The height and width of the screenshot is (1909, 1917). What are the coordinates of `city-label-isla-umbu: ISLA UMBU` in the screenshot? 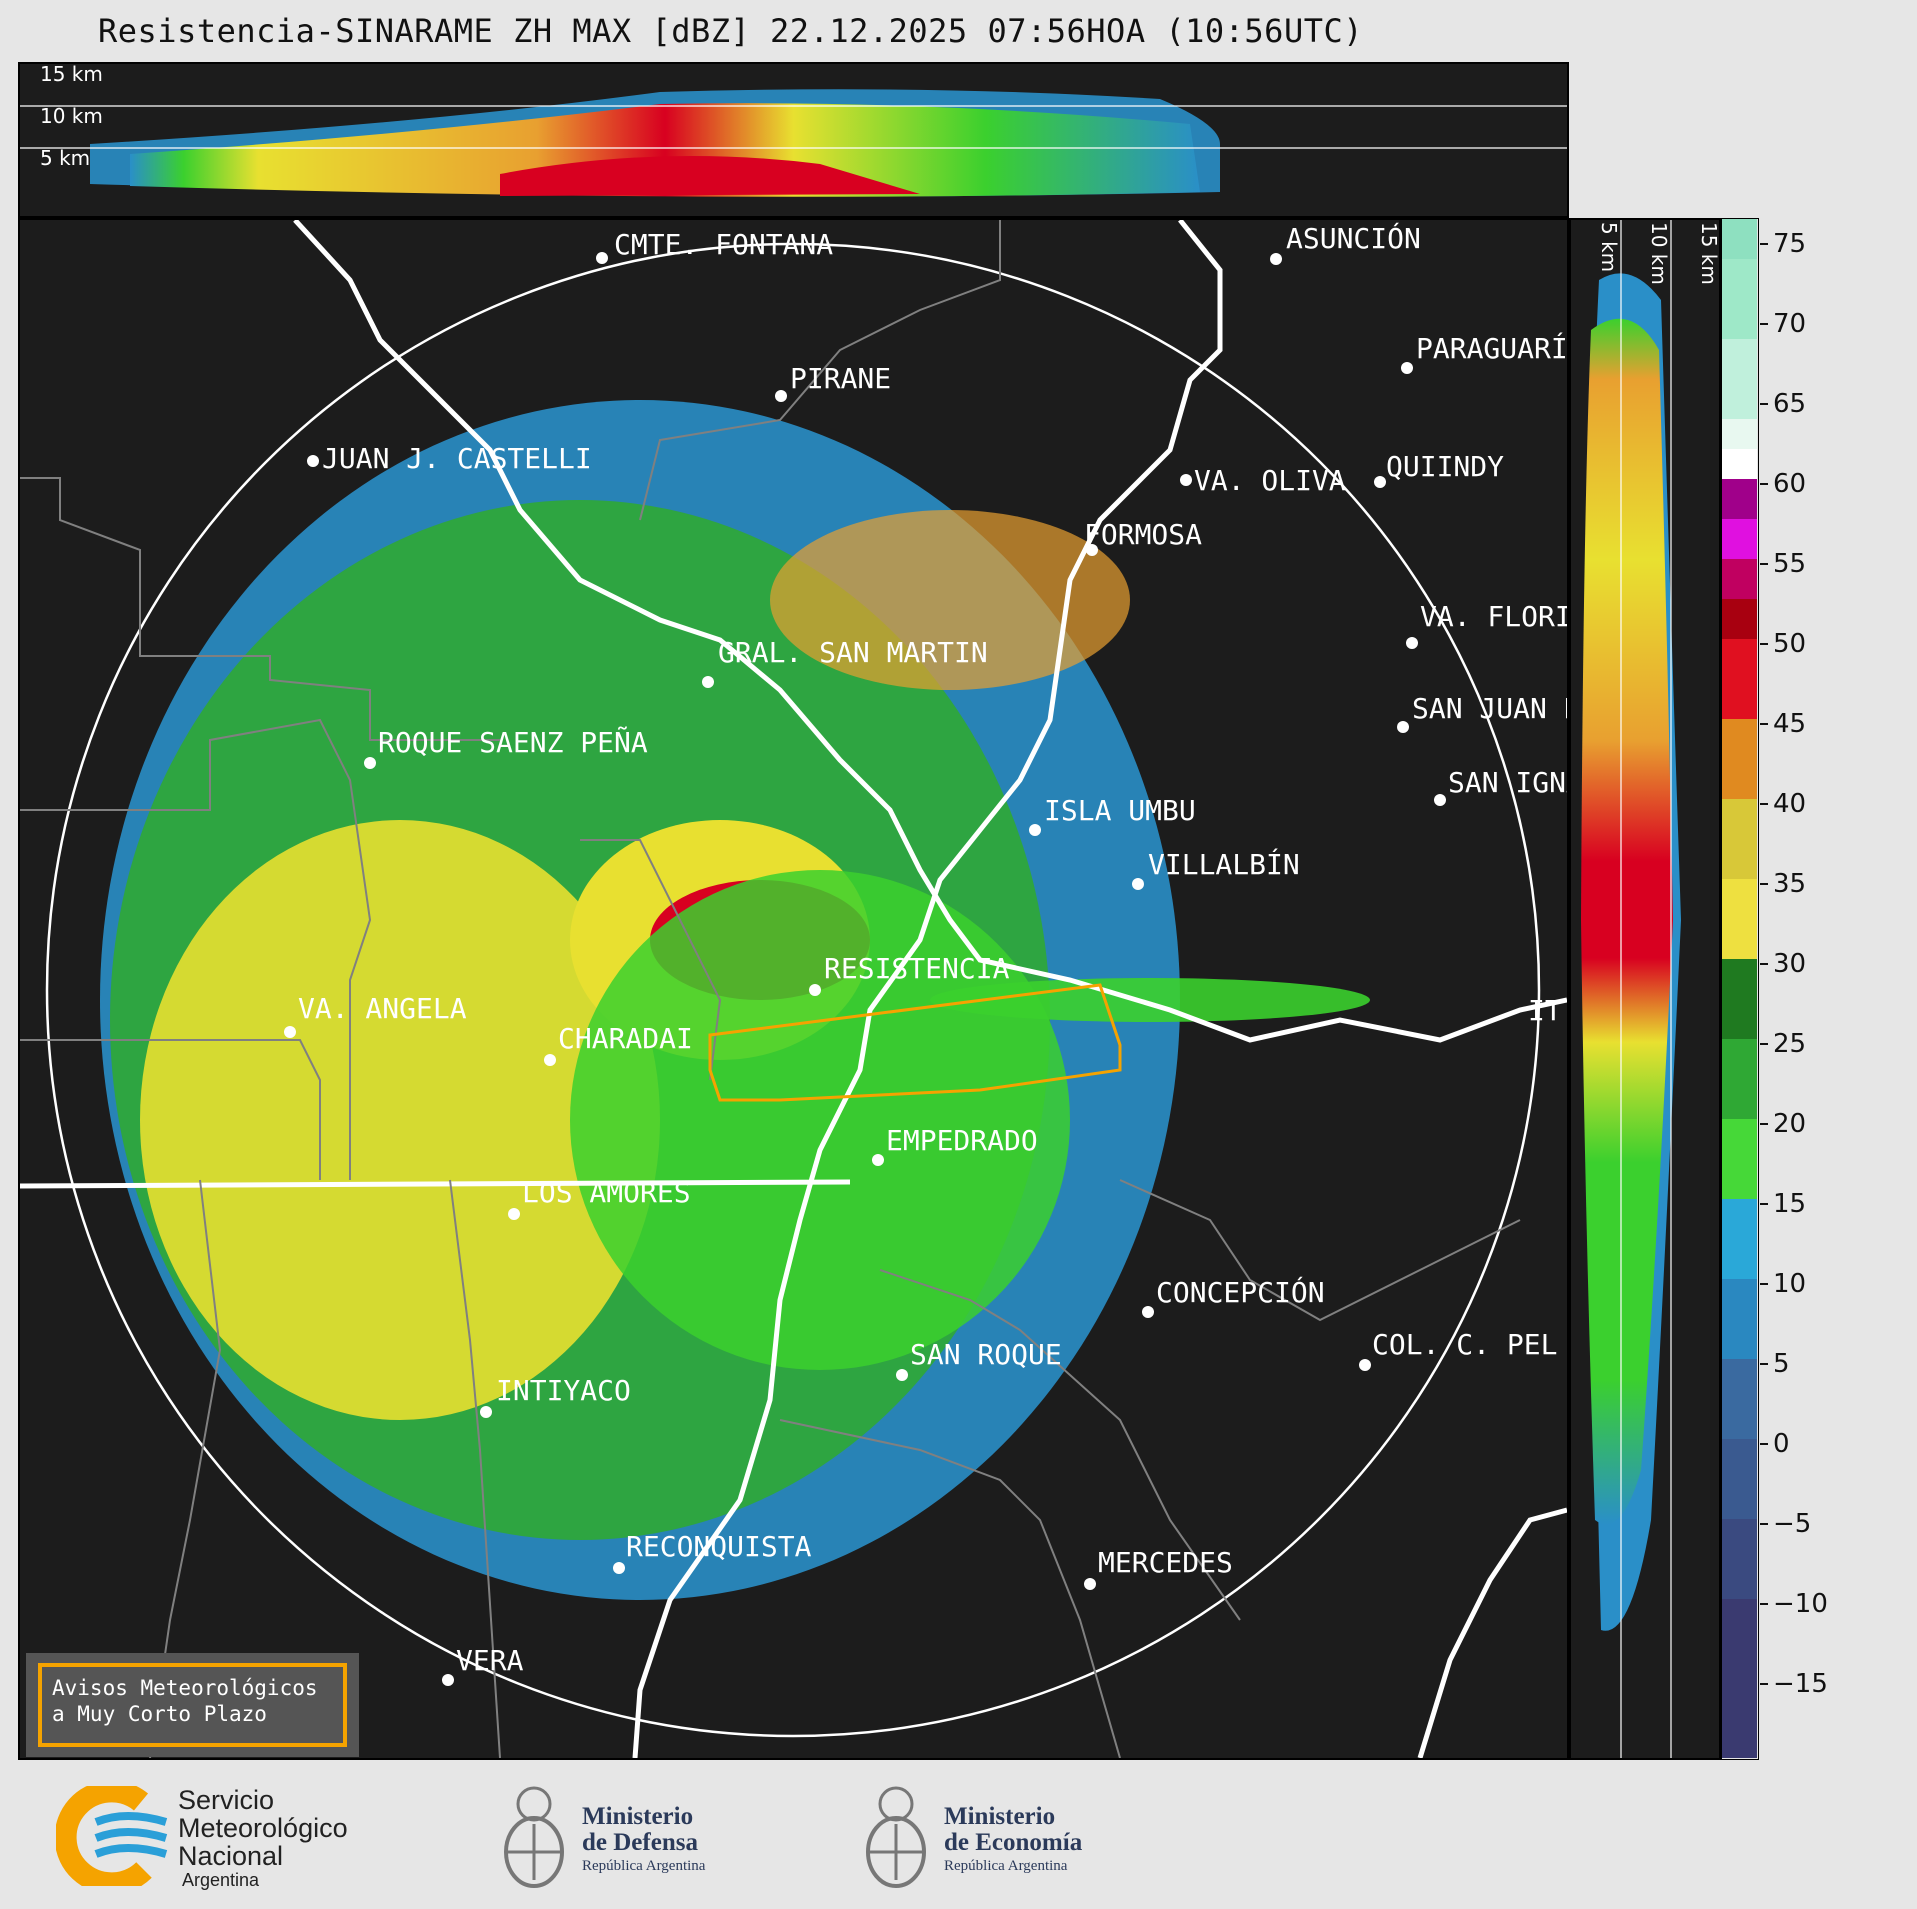 It's located at (1120, 810).